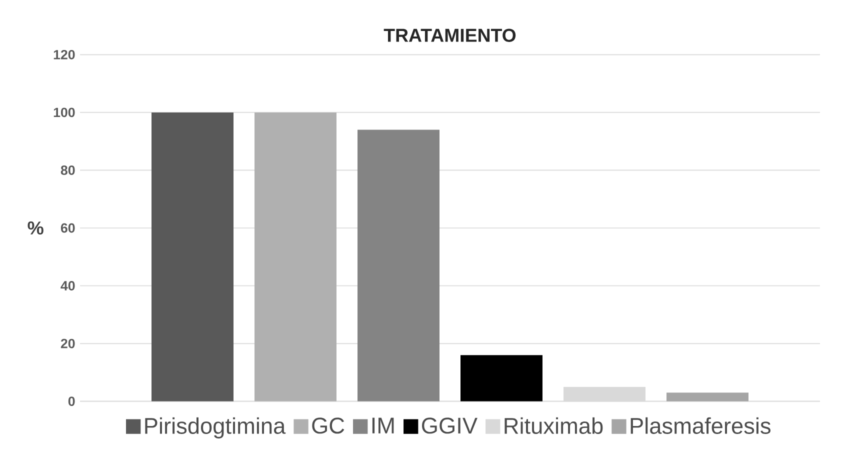 This screenshot has height=456, width=843. What do you see at coordinates (36, 228) in the screenshot?
I see `y-axis-title: %` at bounding box center [36, 228].